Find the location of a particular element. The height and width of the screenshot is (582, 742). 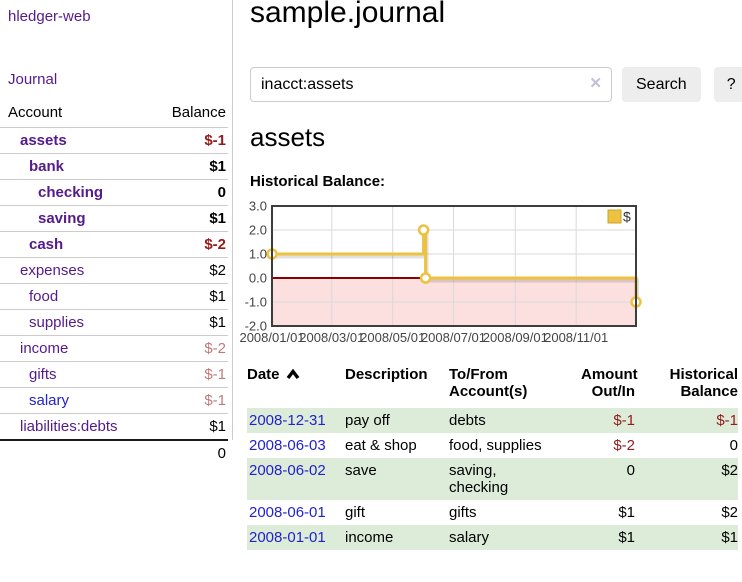

svg-text: 2008/09/01 is located at coordinates (515, 337).